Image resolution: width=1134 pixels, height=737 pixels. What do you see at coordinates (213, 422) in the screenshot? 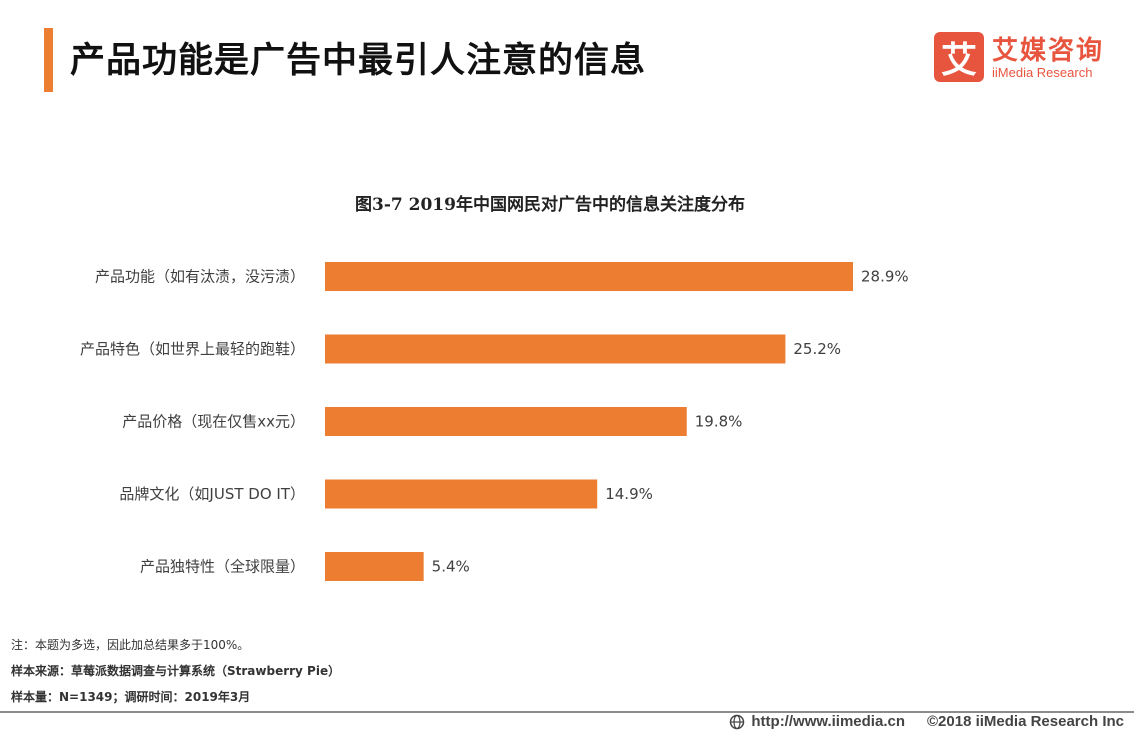
I see `category-label: 产品价格（现在仅售xx元）` at bounding box center [213, 422].